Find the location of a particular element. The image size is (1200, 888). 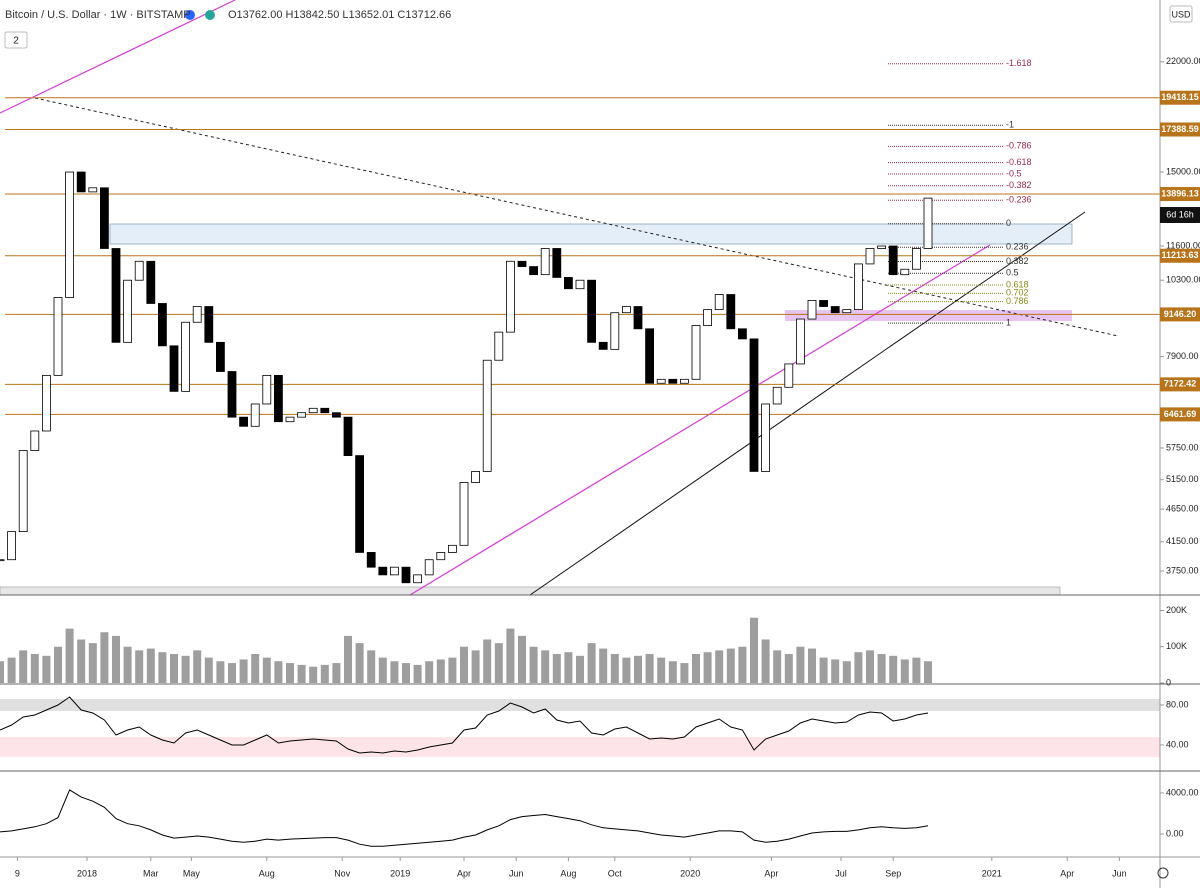

x-tick-label: May is located at coordinates (192, 873).